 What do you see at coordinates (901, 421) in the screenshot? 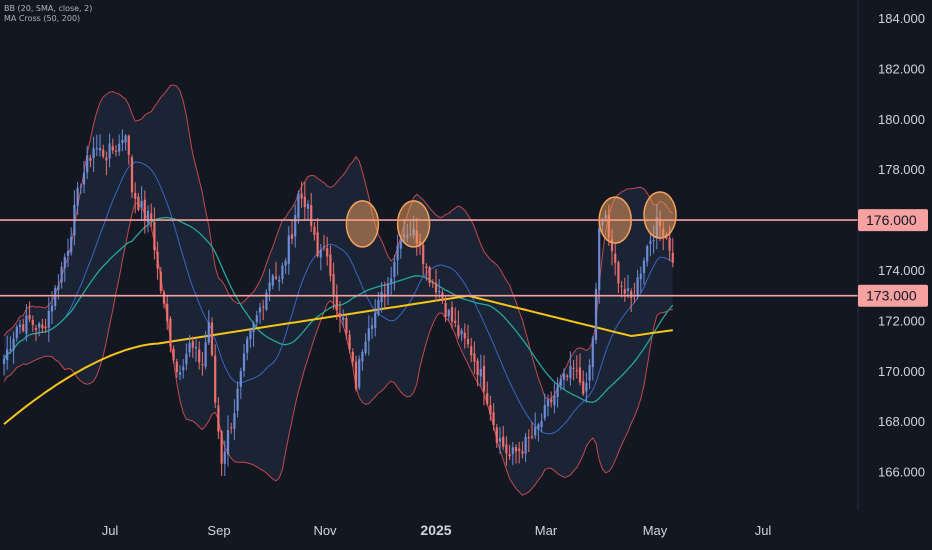
I see `y-tick-label: 168.000` at bounding box center [901, 421].